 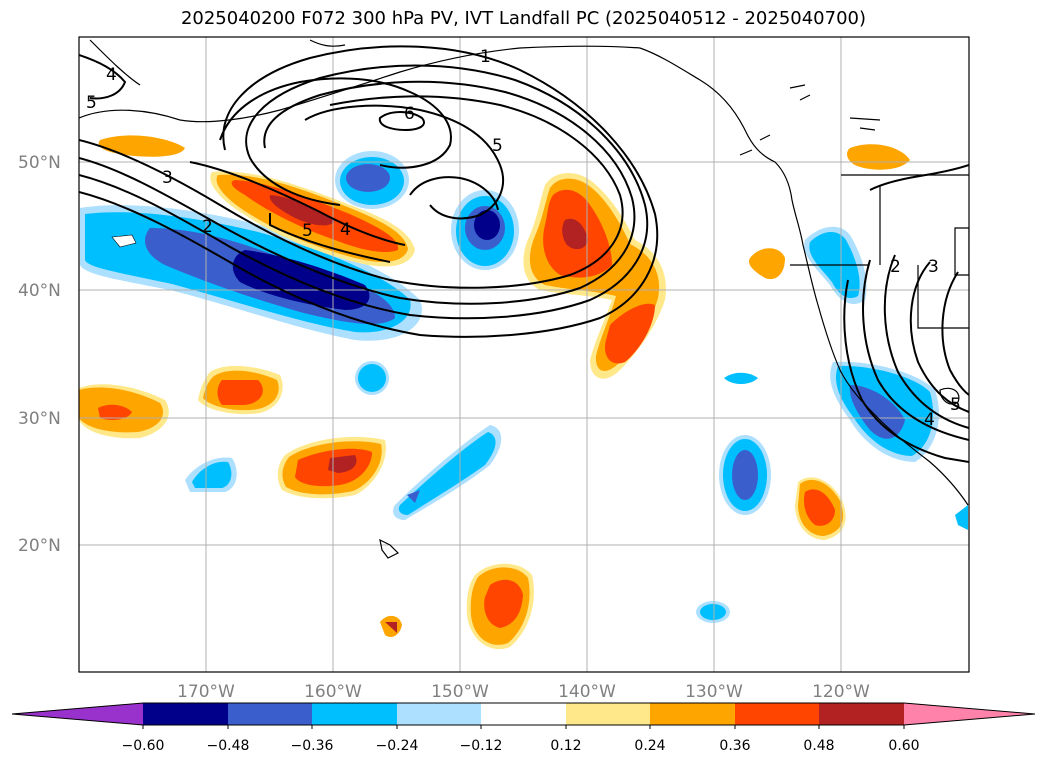 I want to click on lon-label-130w: 130°W, so click(x=714, y=692).